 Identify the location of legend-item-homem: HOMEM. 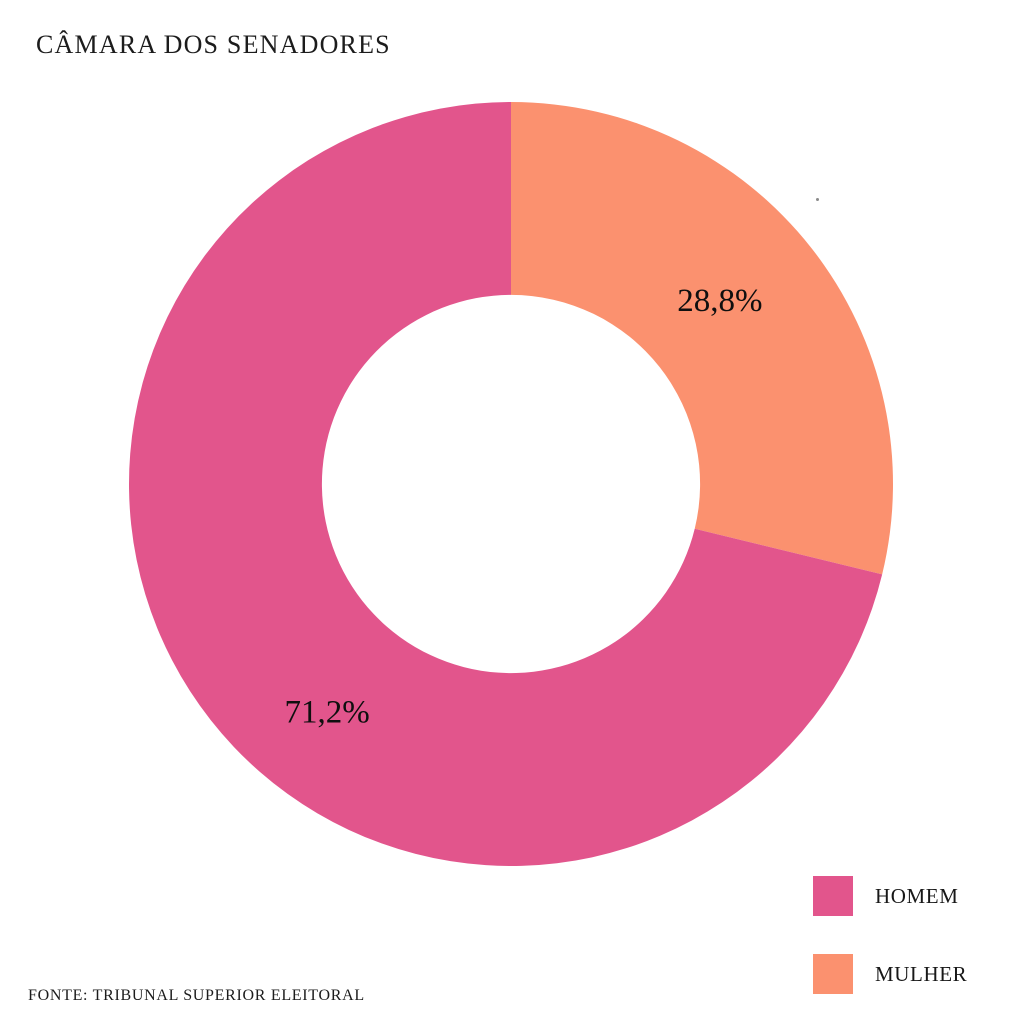
(890, 896).